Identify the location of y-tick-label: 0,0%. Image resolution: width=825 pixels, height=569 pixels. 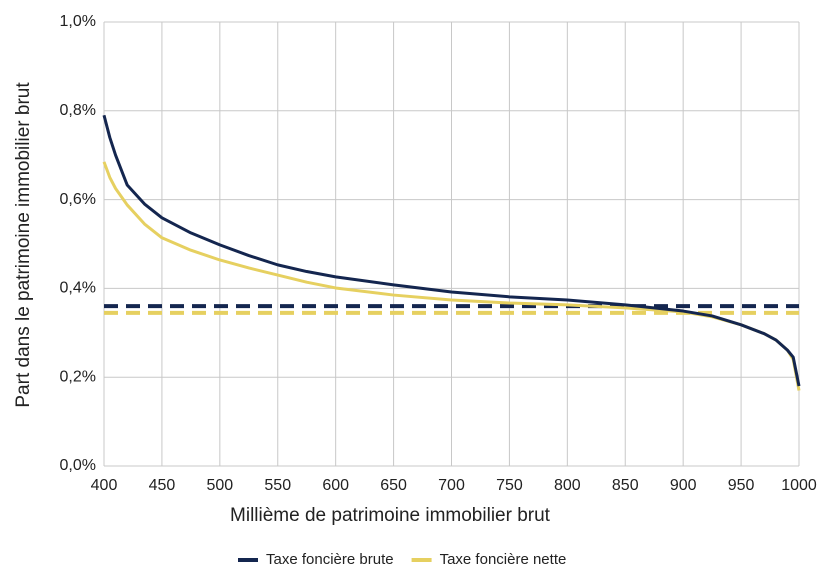
(78, 465).